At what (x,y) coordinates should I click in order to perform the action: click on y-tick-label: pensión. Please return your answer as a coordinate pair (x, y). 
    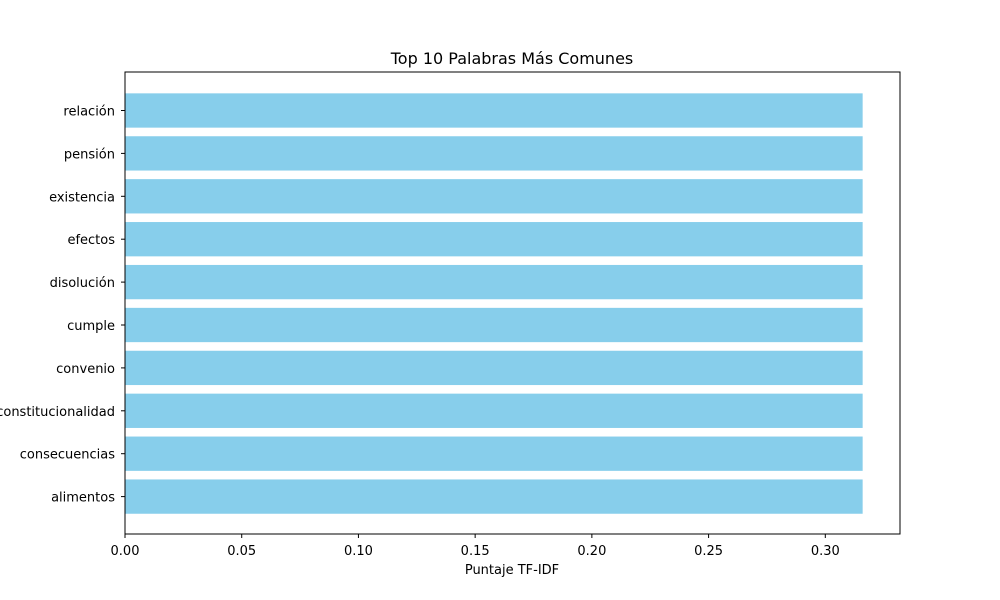
    Looking at the image, I should click on (89, 154).